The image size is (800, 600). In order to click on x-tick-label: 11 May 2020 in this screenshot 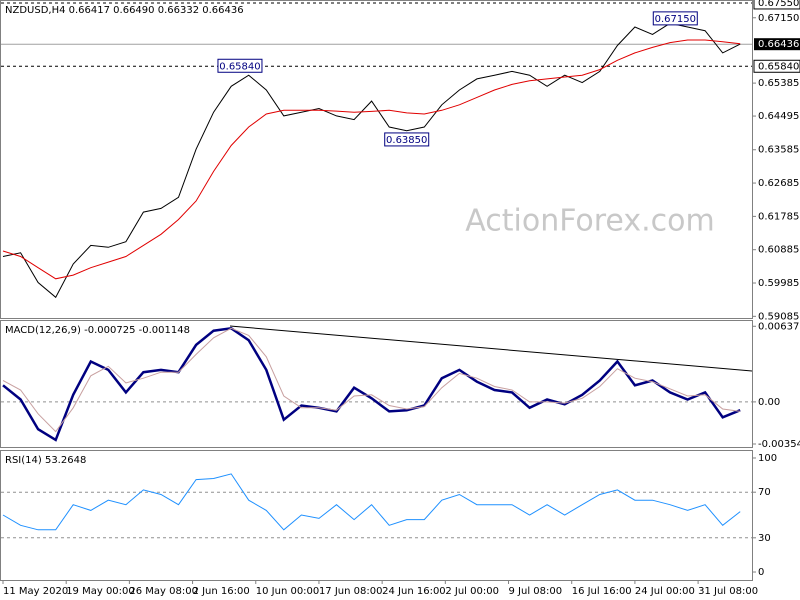, I will do `click(35, 591)`.